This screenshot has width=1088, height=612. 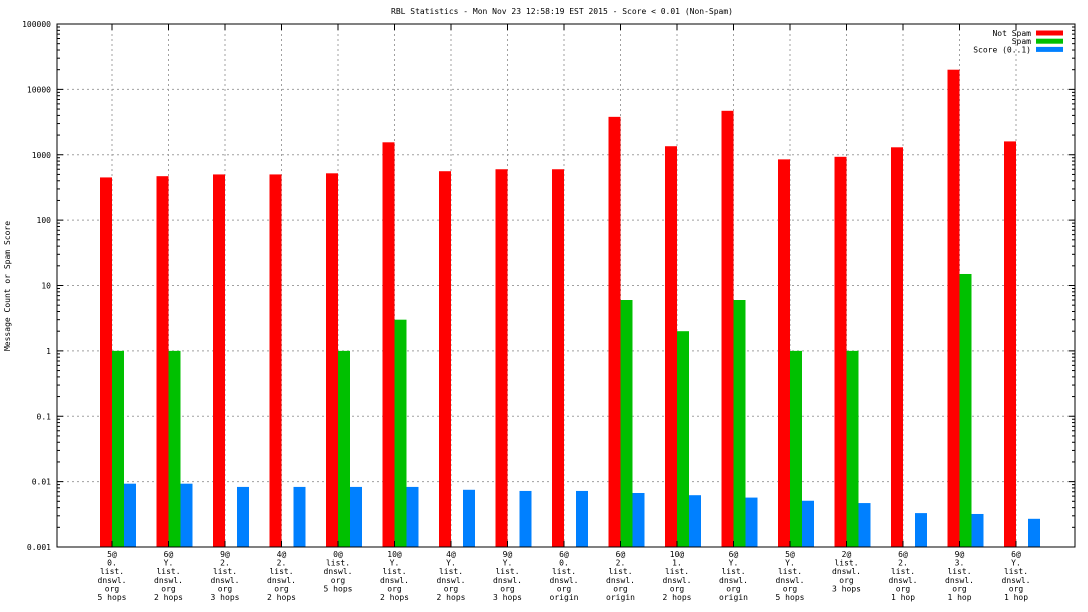 I want to click on legend-label: Not Spam, so click(x=1011, y=33).